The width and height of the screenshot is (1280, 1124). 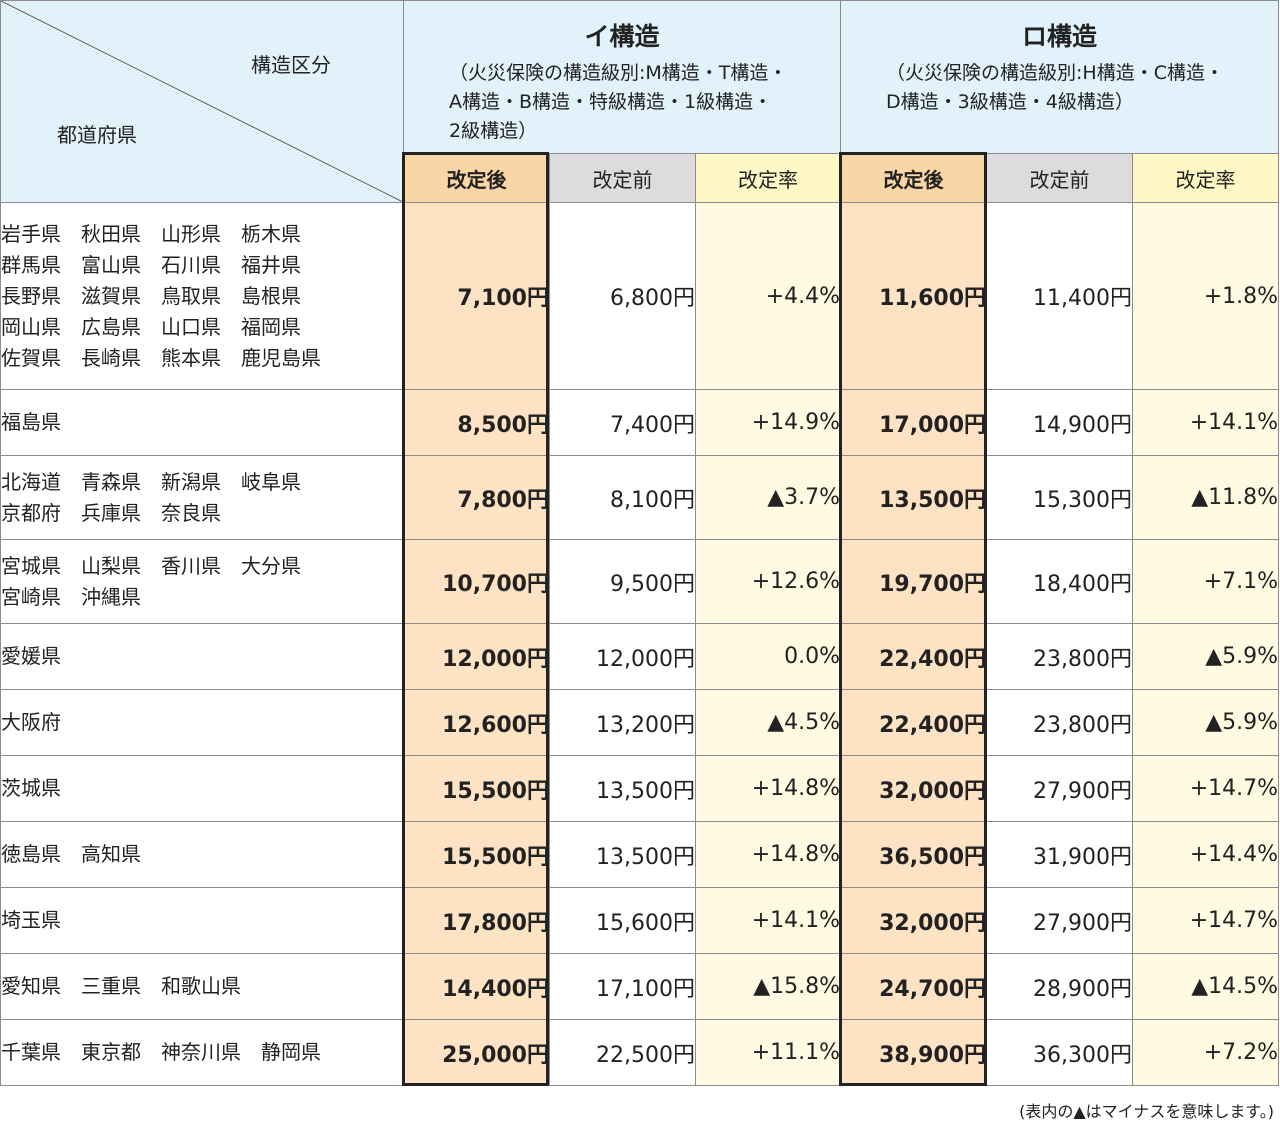 What do you see at coordinates (1206, 422) in the screenshot?
I see `cell-rate-ro: +14.1%` at bounding box center [1206, 422].